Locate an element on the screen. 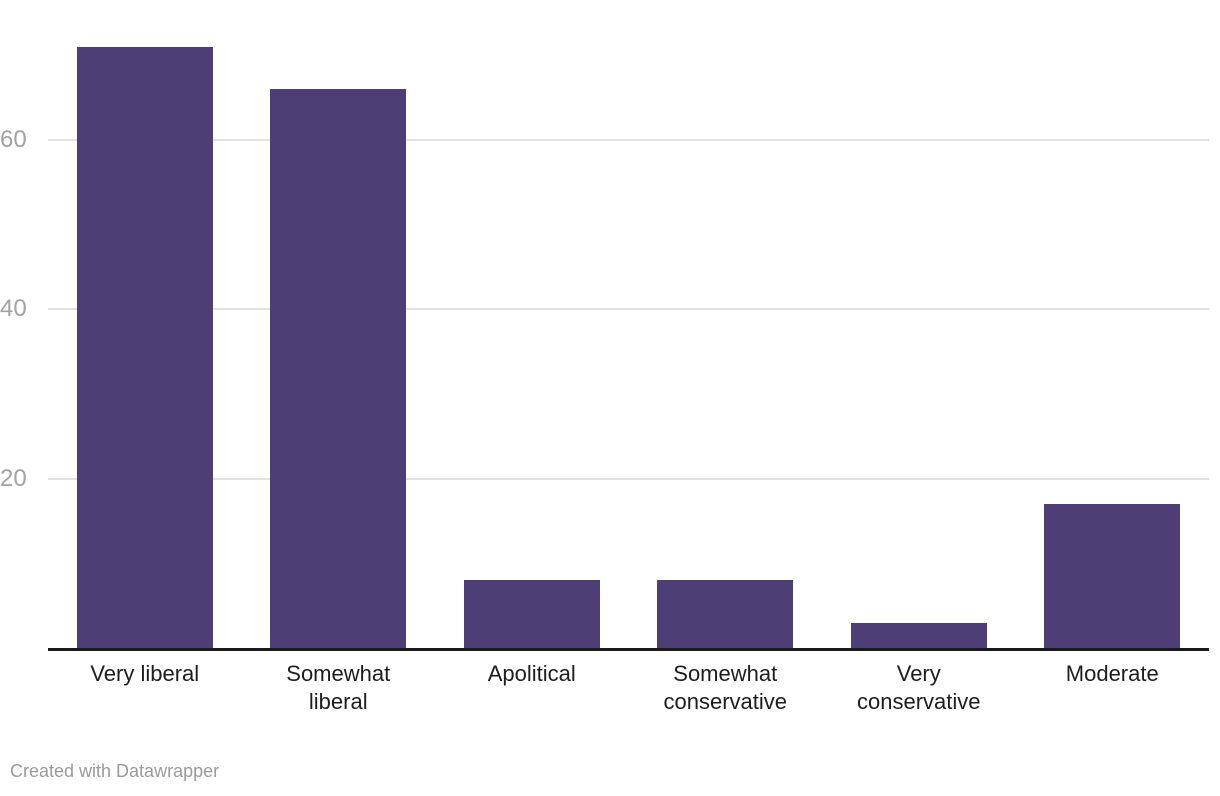  category-label-somewhat-conservative: Somewhat conservative is located at coordinates (725, 687).